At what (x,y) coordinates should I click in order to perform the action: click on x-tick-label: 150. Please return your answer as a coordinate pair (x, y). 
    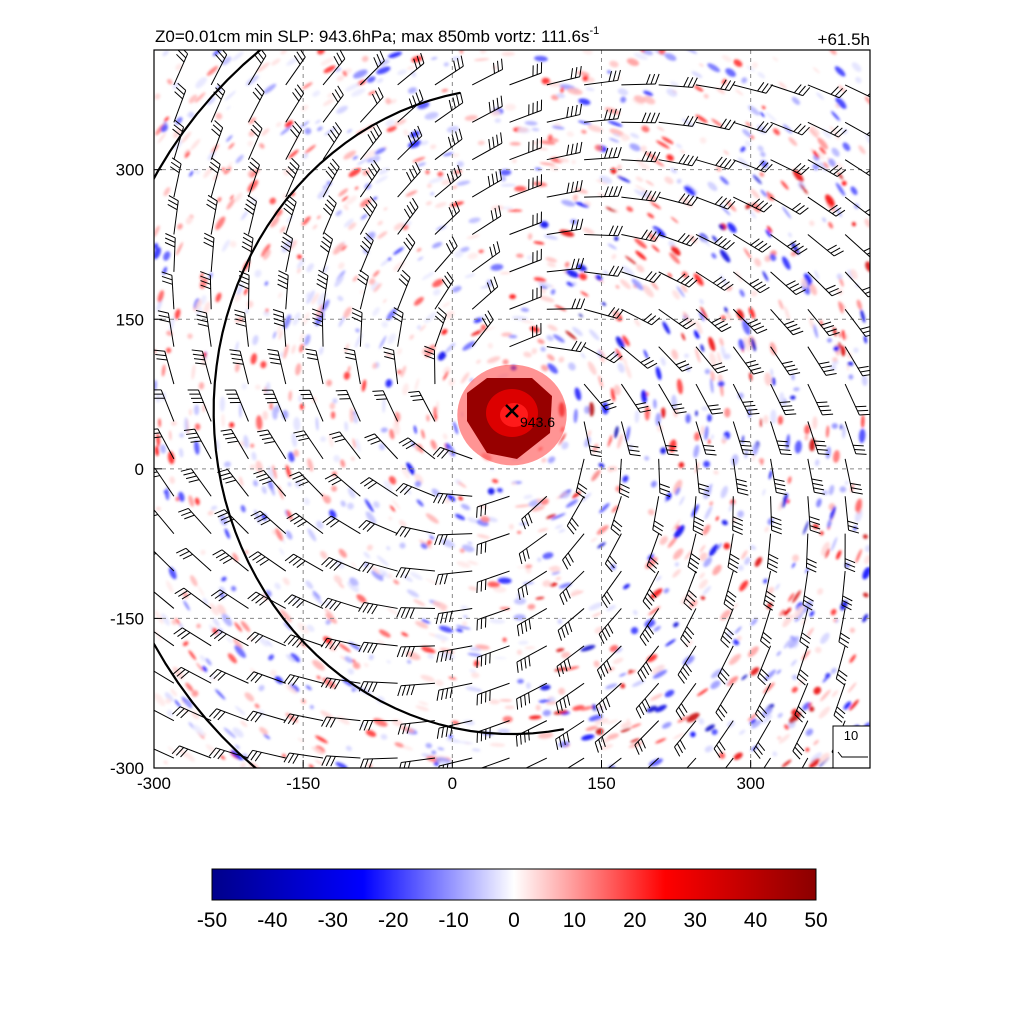
    Looking at the image, I should click on (601, 783).